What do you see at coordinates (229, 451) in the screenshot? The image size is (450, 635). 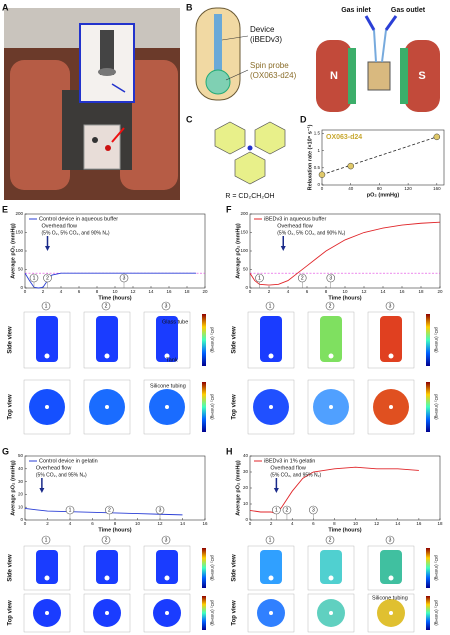 I see `panel-label: H` at bounding box center [229, 451].